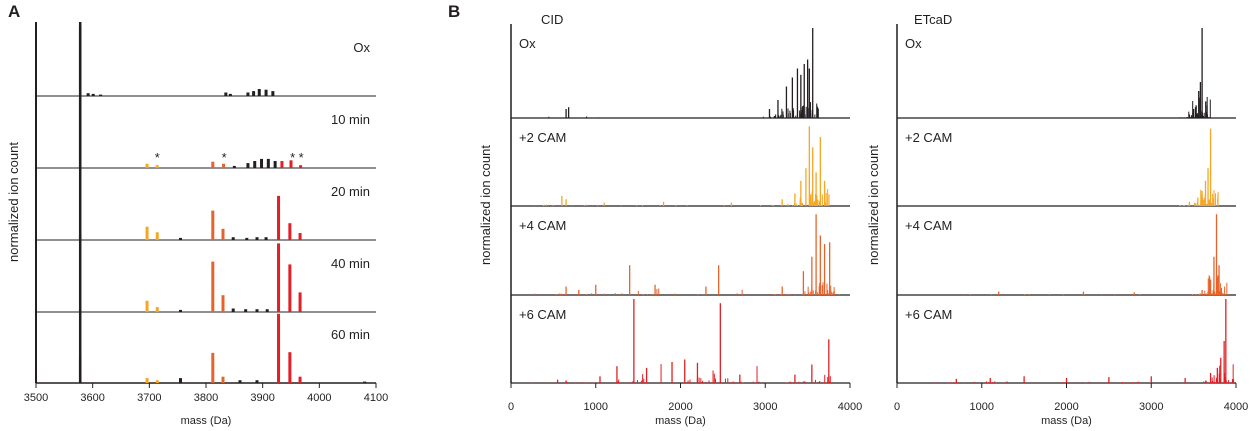 The height and width of the screenshot is (431, 1250). I want to click on panel-cid-x-tick-label: 3000, so click(765, 407).